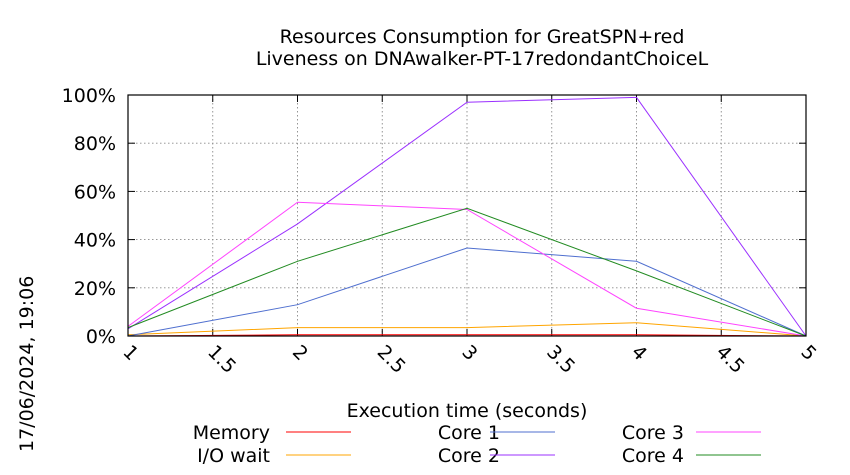 The width and height of the screenshot is (850, 475). I want to click on x-tick-label: 3.5, so click(560, 359).